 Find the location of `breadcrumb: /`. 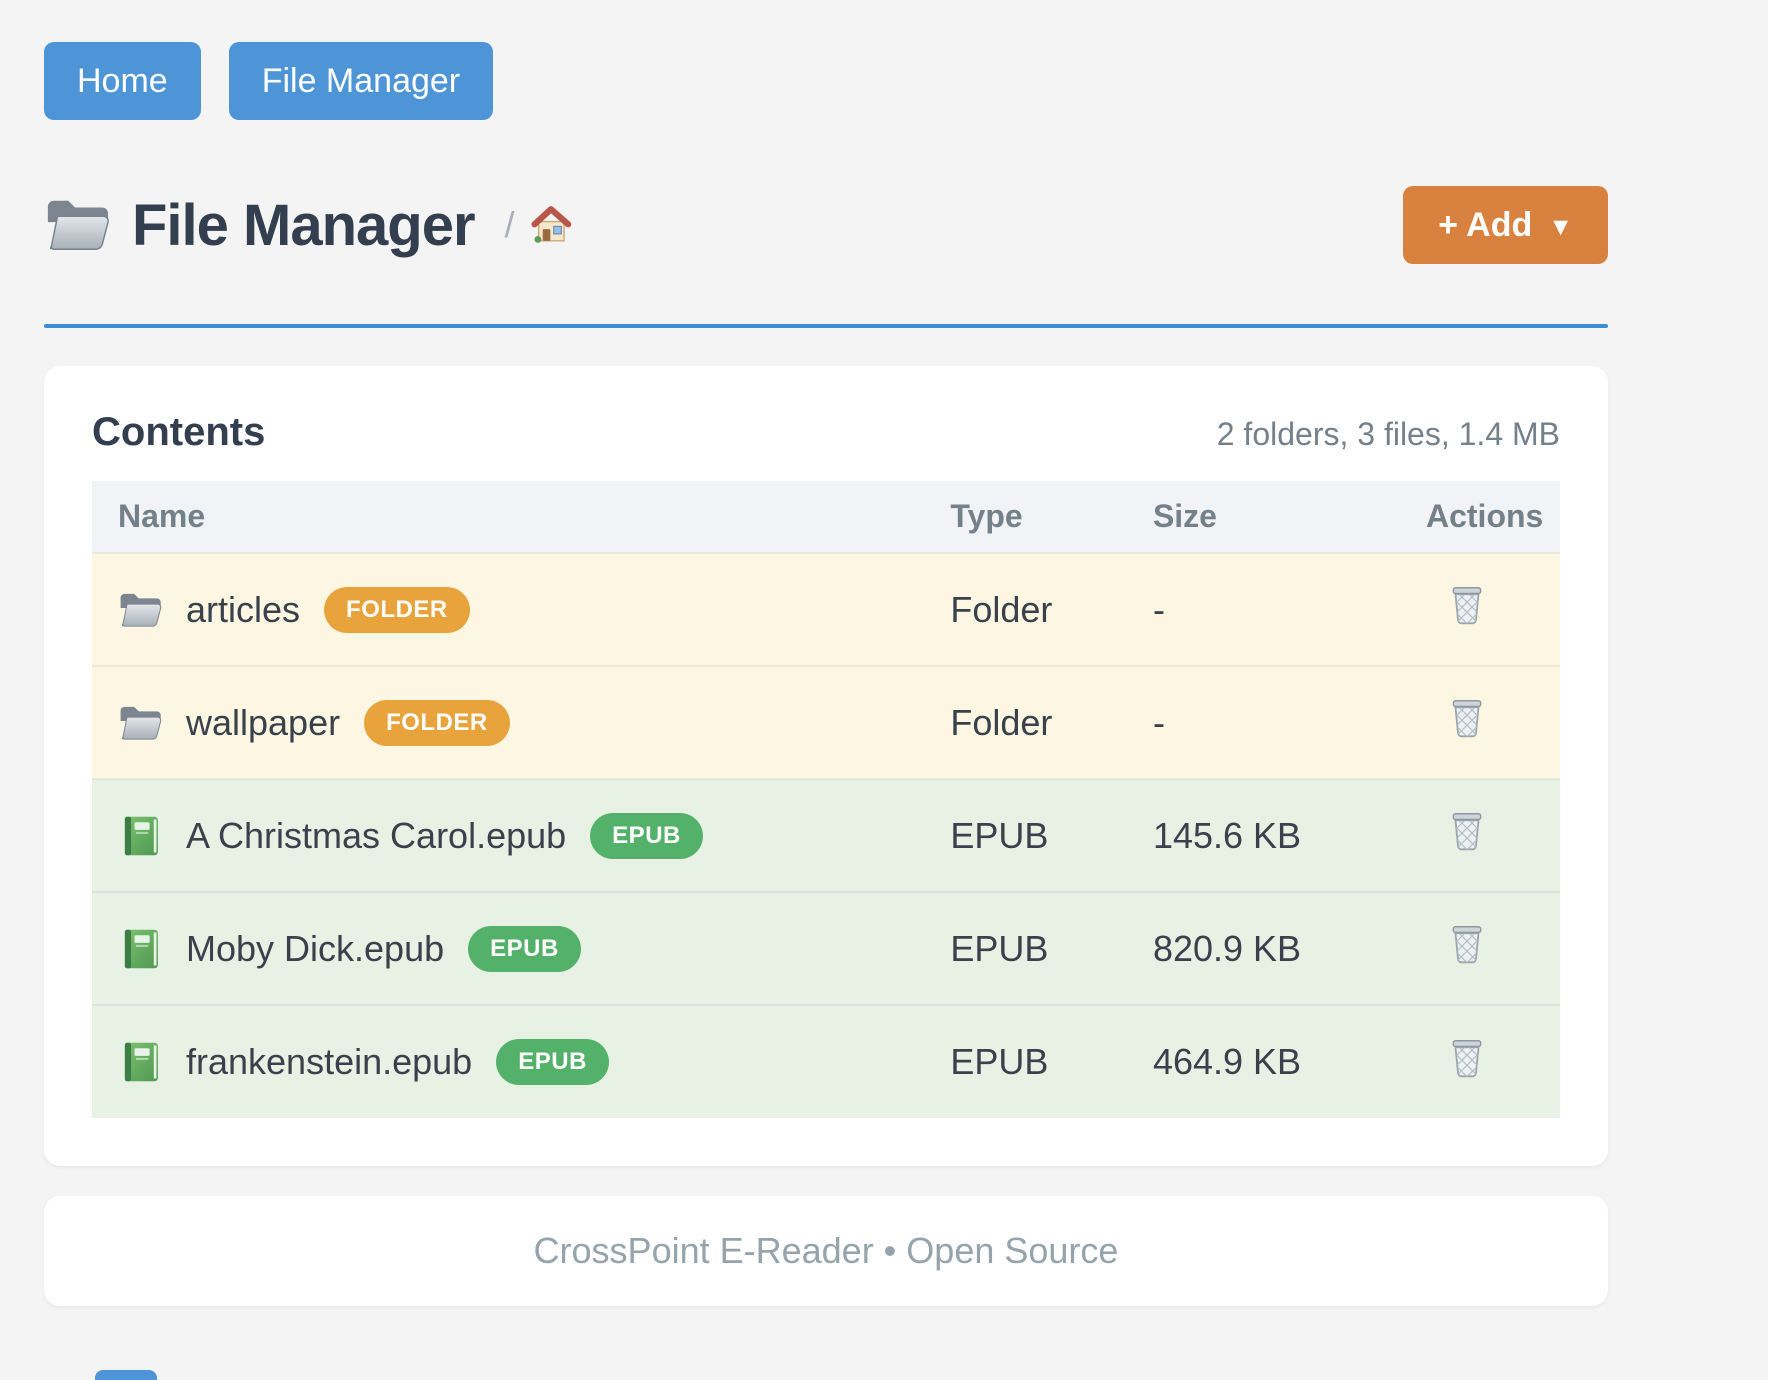

breadcrumb: / is located at coordinates (539, 225).